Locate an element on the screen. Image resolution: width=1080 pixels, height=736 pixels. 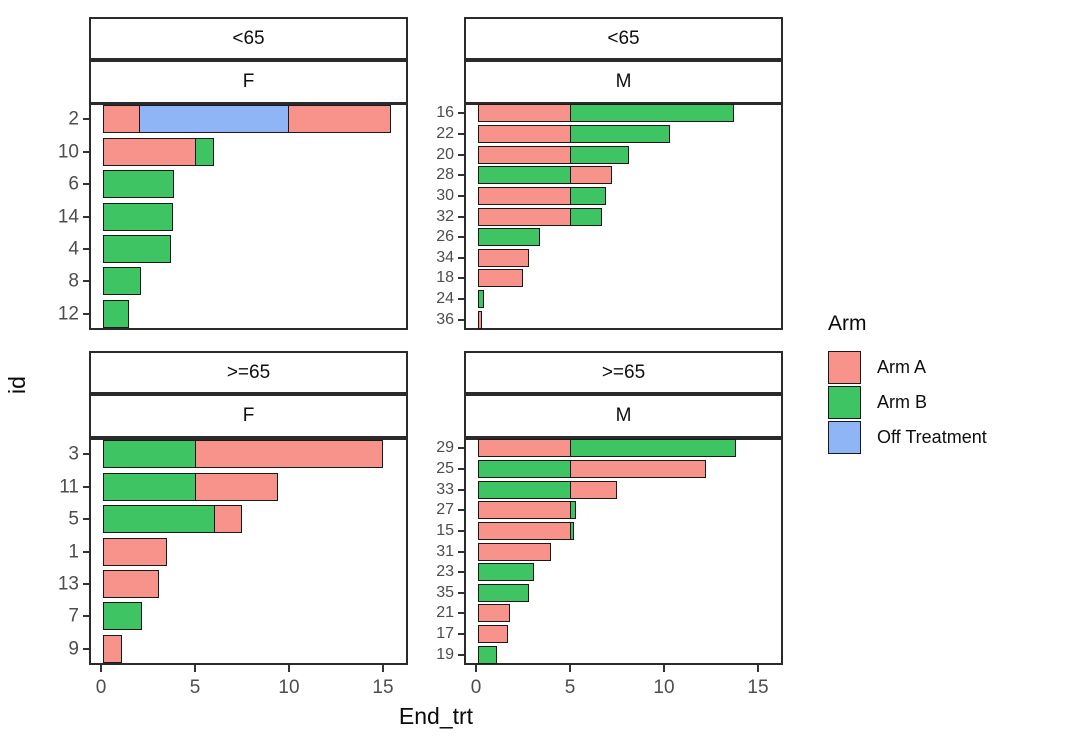
y-tick-label-id-6: 6 is located at coordinates (73, 184).